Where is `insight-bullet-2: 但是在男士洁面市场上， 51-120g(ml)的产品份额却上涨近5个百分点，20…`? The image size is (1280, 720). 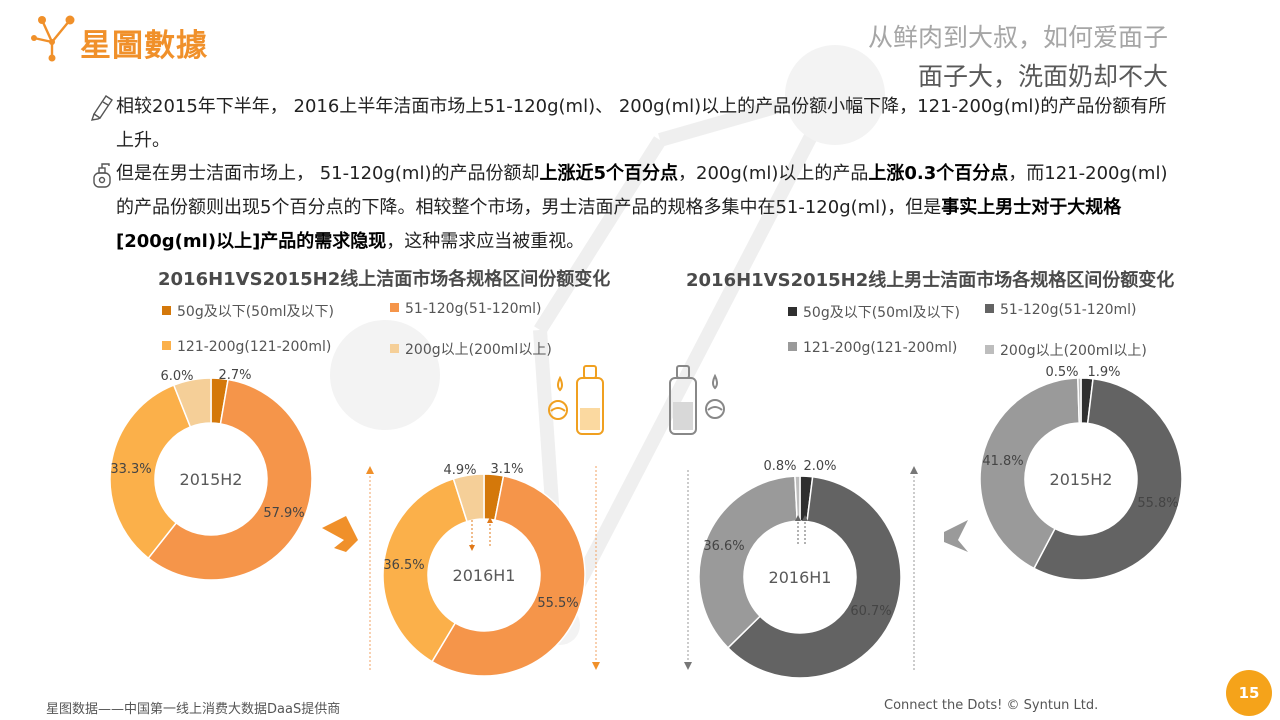 insight-bullet-2: 但是在男士洁面市场上， 51-120g(ml)的产品份额却上涨近5个百分点，20… is located at coordinates (635, 208).